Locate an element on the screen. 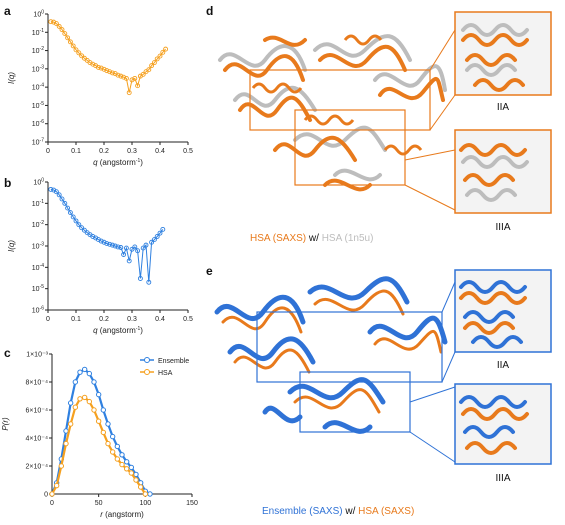 This screenshot has height=525, width=565. chart-a-y-axis-label: I(q) is located at coordinates (11, 78).